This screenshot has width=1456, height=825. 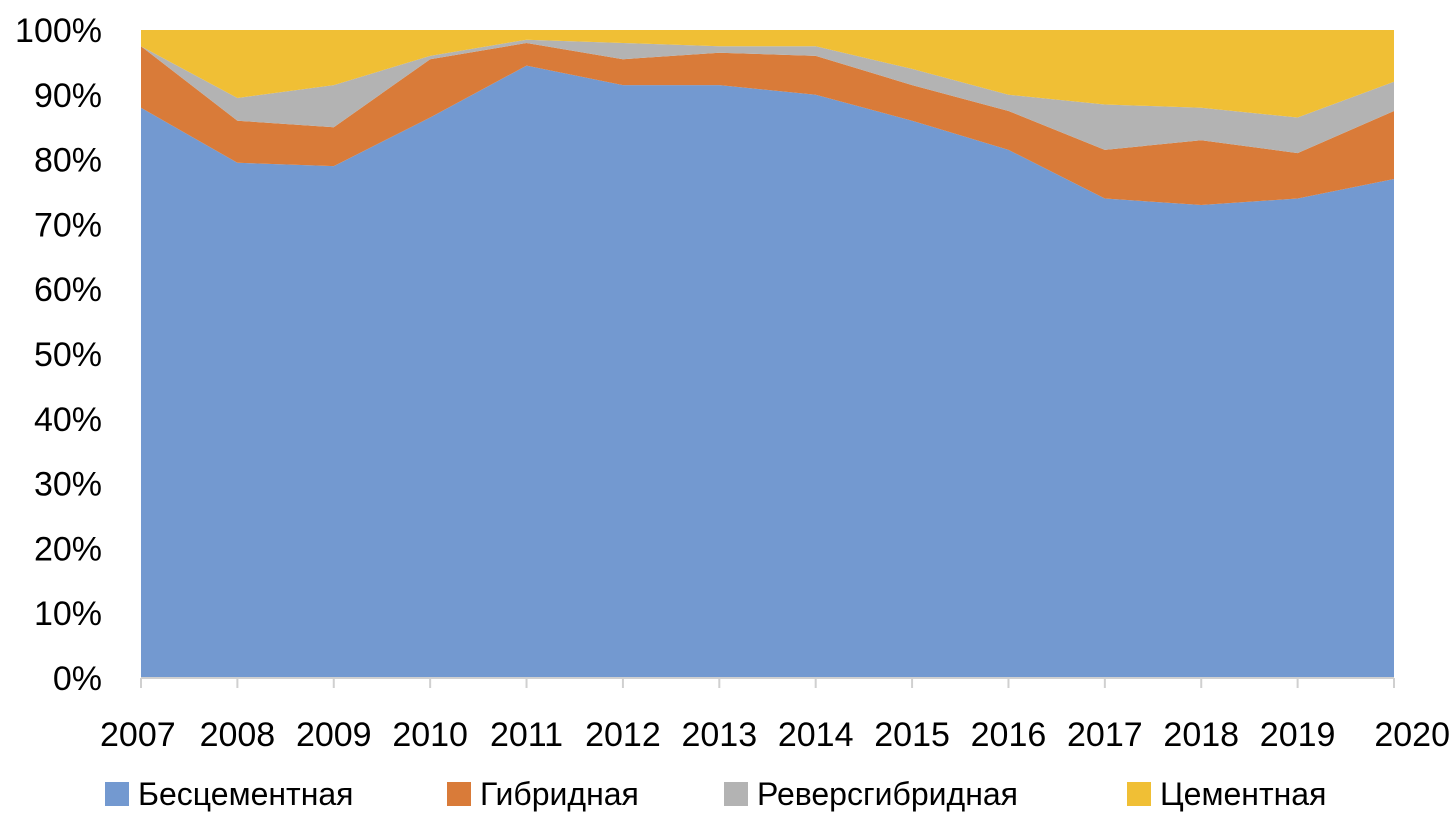 I want to click on y-tick-label: 20%, so click(x=68, y=549).